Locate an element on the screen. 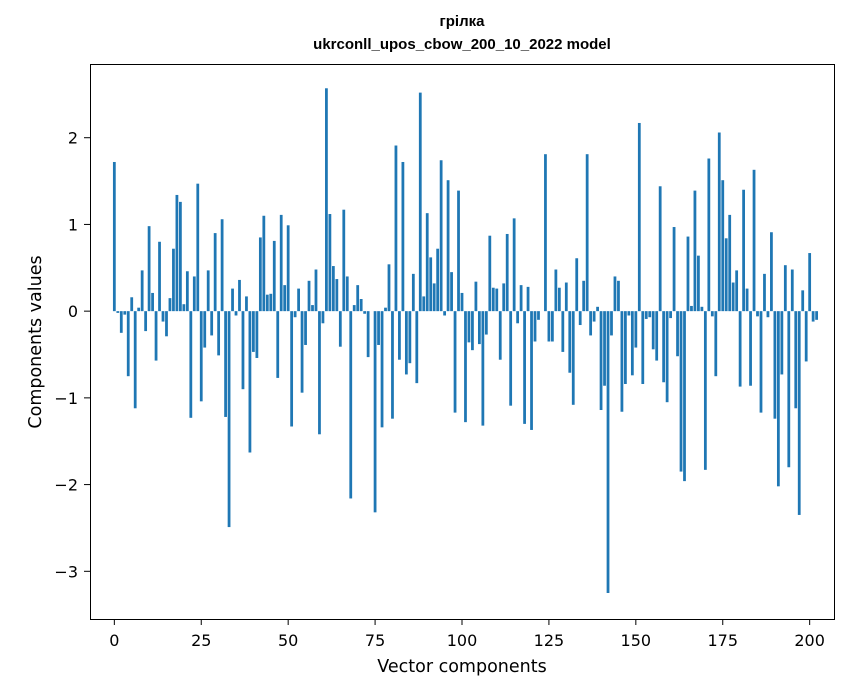  y-tick-label: 0 is located at coordinates (73, 311).